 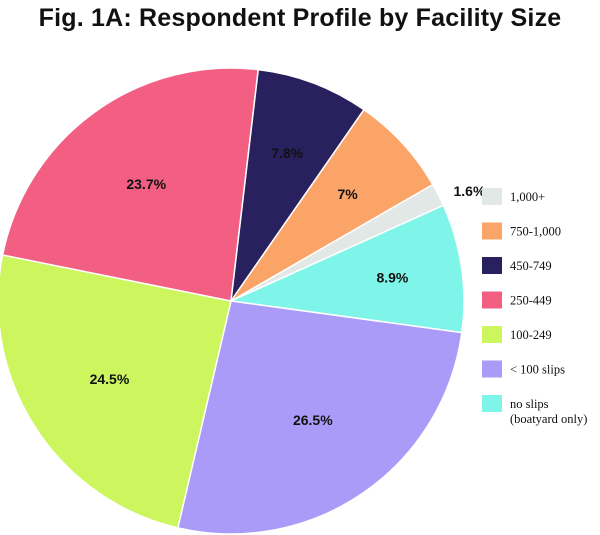 I want to click on legend-label: no slips, so click(x=529, y=404).